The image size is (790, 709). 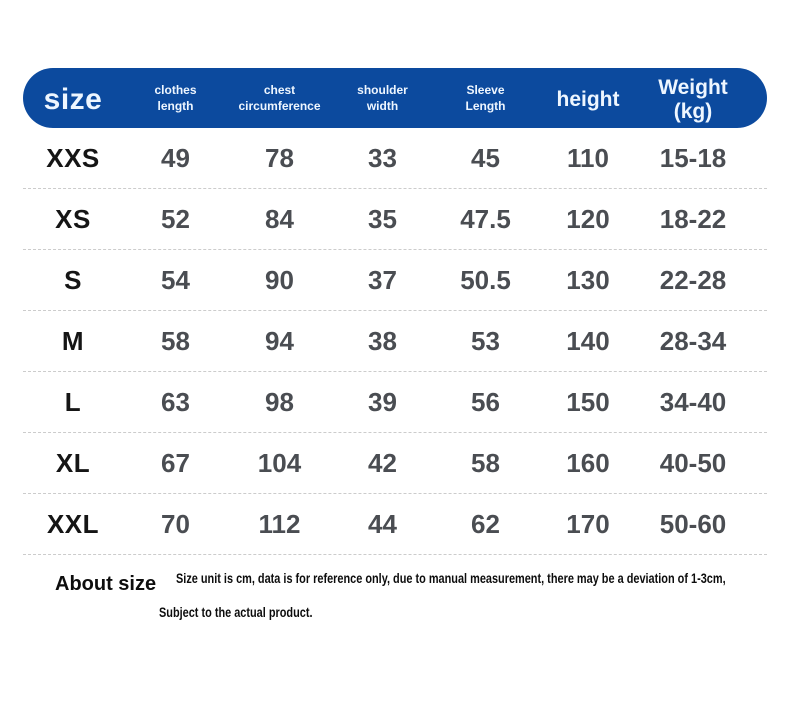 What do you see at coordinates (279, 218) in the screenshot?
I see `chest-circumference-cell: 84` at bounding box center [279, 218].